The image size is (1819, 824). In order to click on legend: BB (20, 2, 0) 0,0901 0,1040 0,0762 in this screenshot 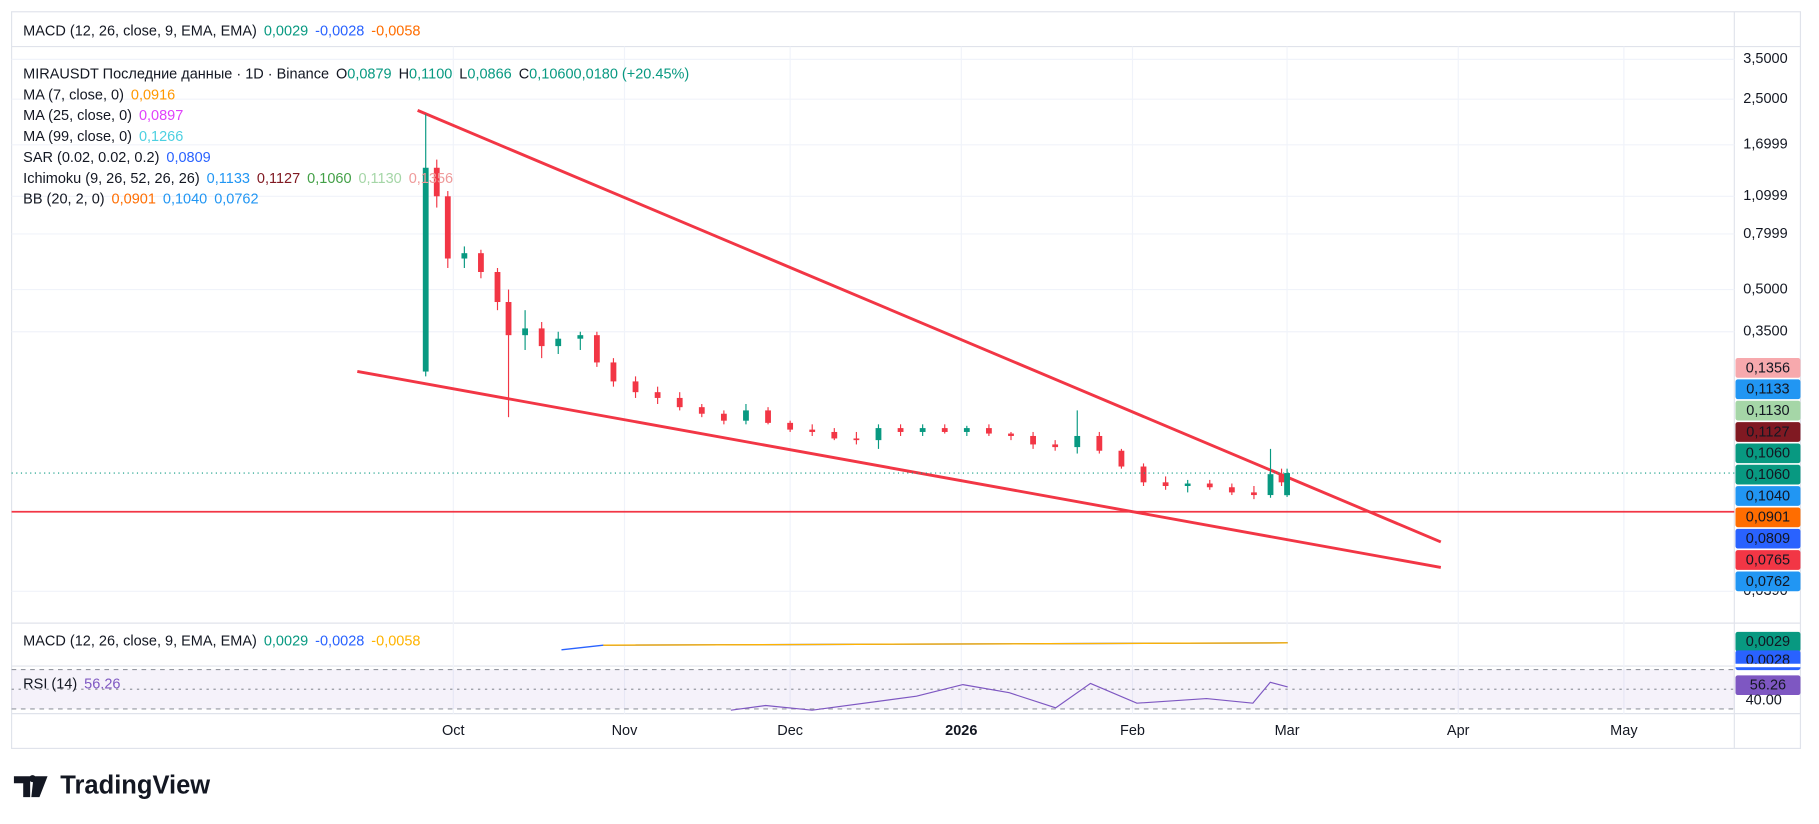, I will do `click(140, 200)`.